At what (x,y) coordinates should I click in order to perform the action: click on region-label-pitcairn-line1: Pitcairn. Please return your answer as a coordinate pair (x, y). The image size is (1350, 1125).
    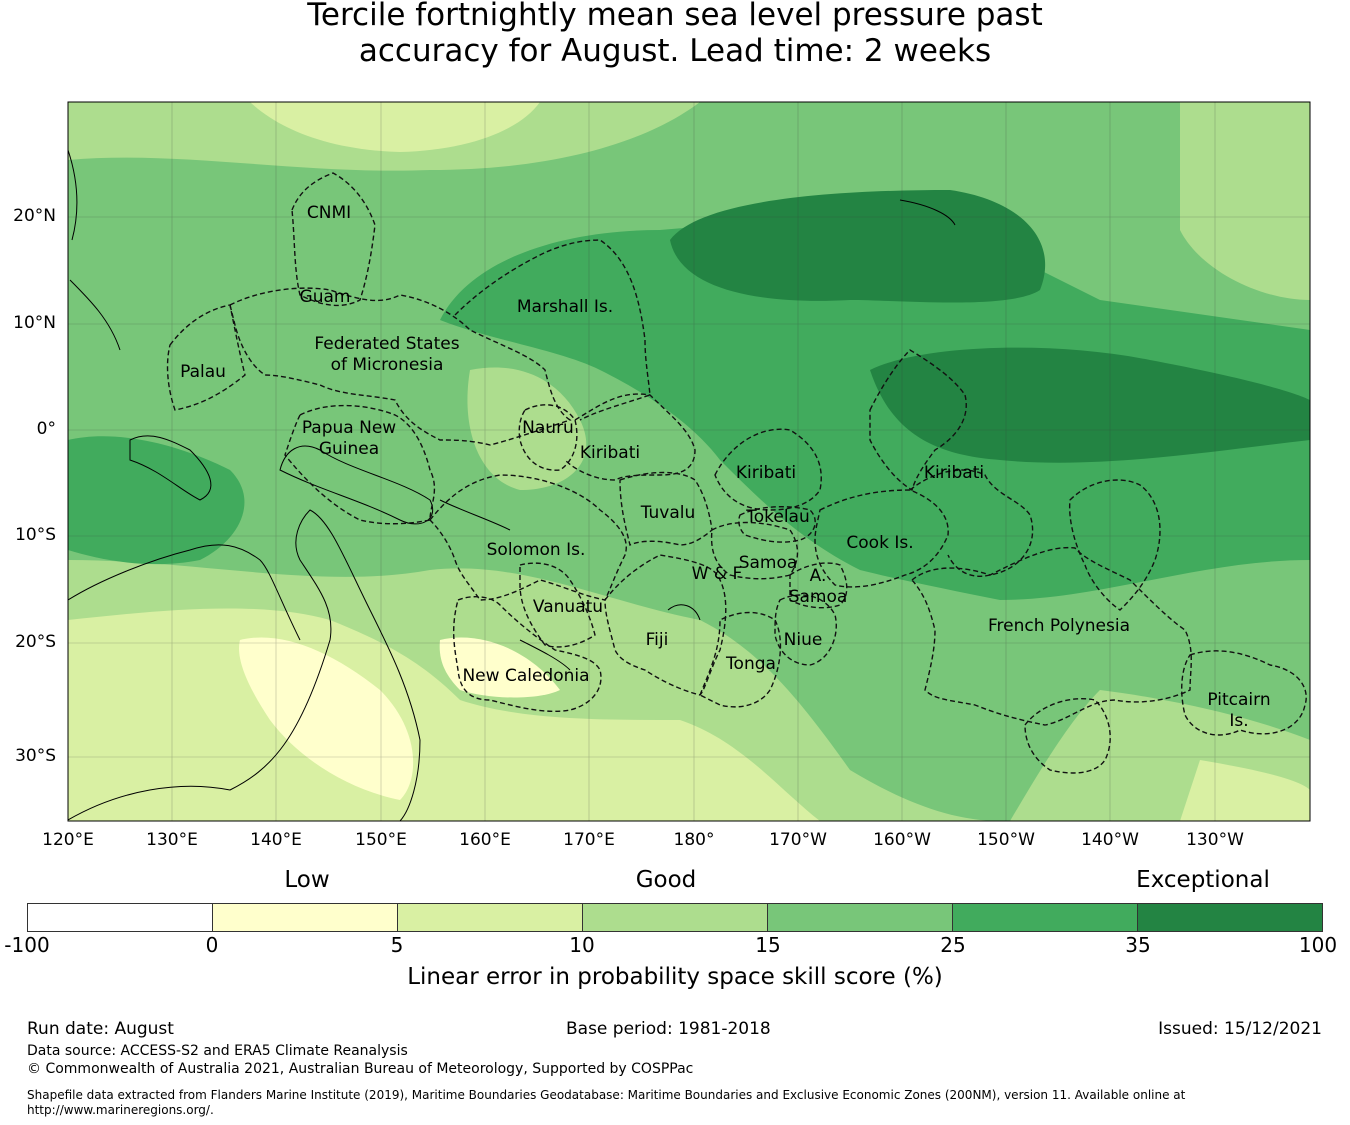
    Looking at the image, I should click on (1239, 700).